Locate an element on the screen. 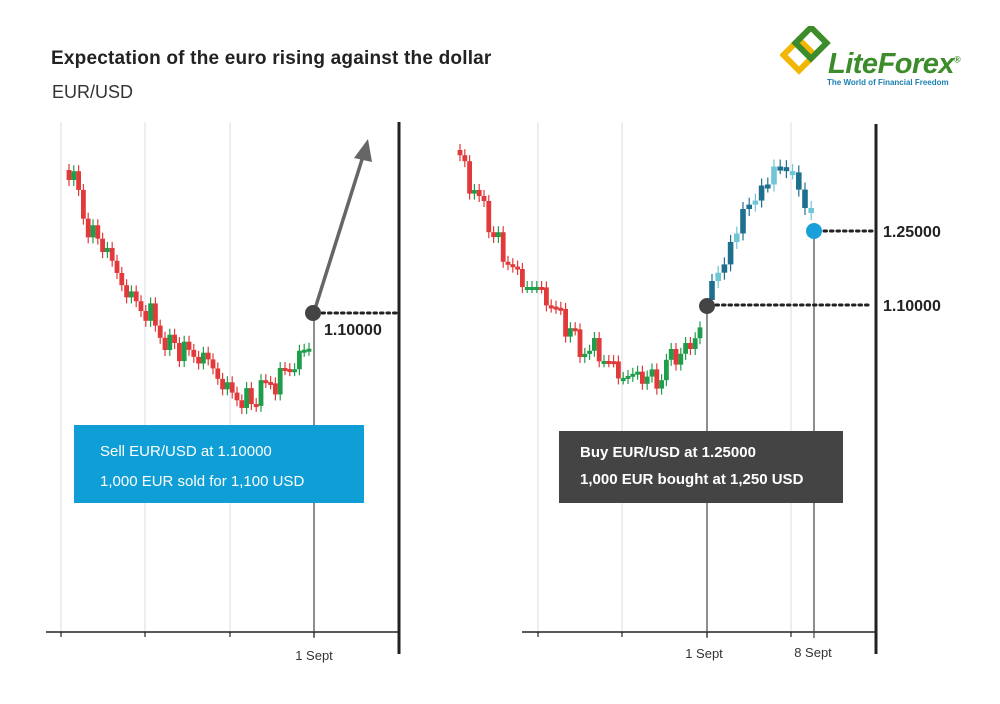 The height and width of the screenshot is (704, 1000). left-chart-ticks is located at coordinates (187, 634).